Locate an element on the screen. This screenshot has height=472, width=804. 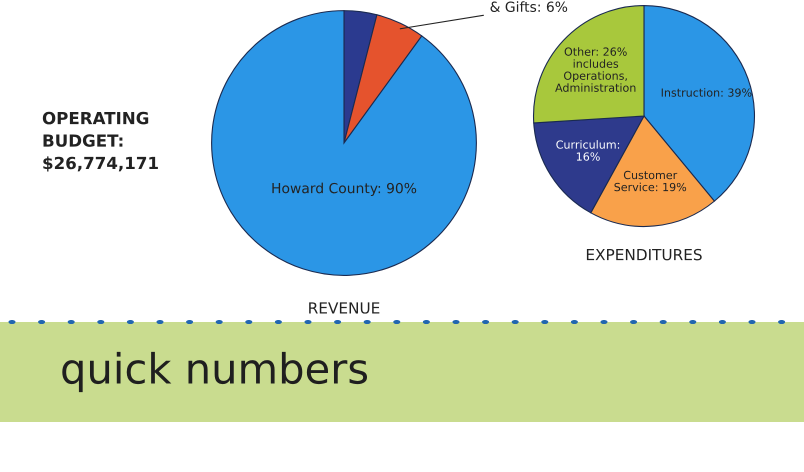
slice-label: Howard County: 90% is located at coordinates (344, 189).